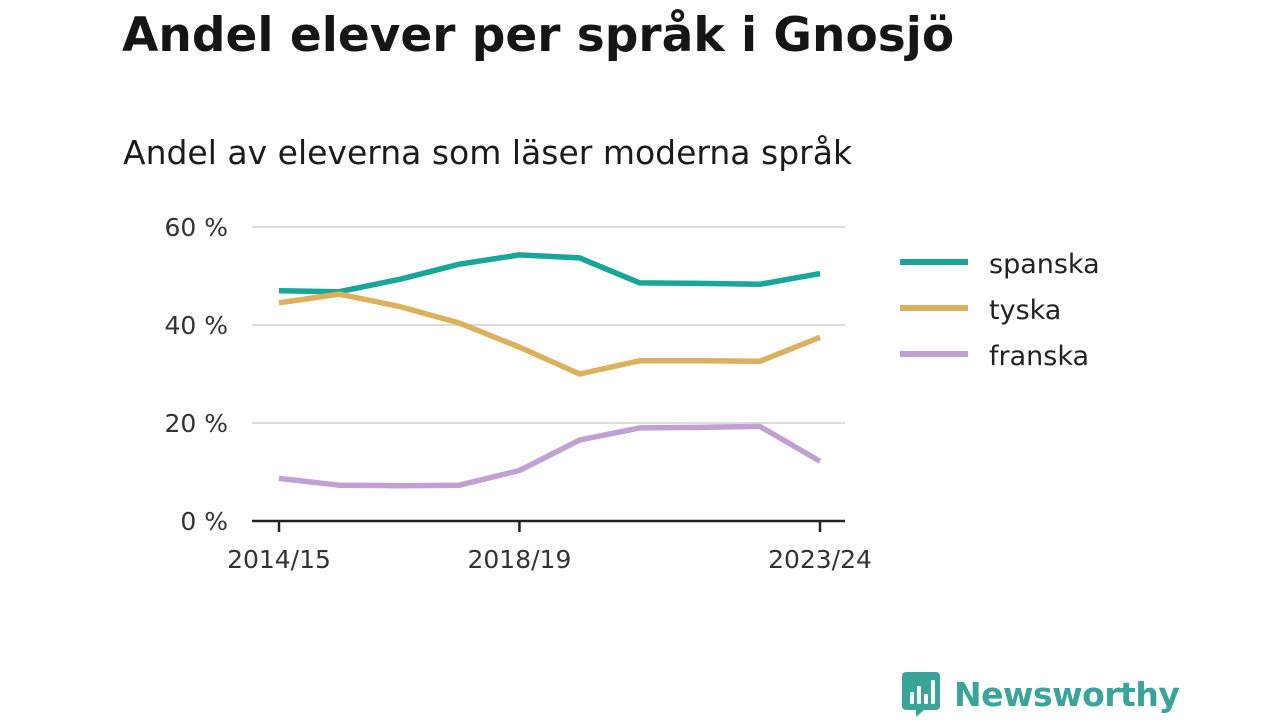  Describe the element at coordinates (196, 374) in the screenshot. I see `y-axis-tick-labels: 0 % 20 % 40 % 60 %` at that location.